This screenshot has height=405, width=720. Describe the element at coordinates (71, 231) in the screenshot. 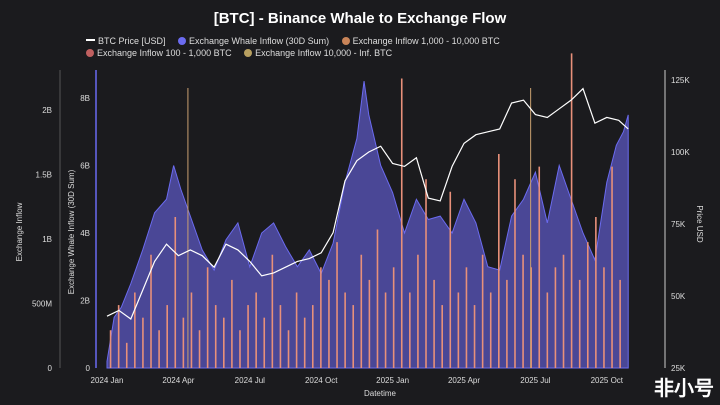

I see `inner-y-axis-label: Exchange Whale Inflow (30D Sum)` at that location.